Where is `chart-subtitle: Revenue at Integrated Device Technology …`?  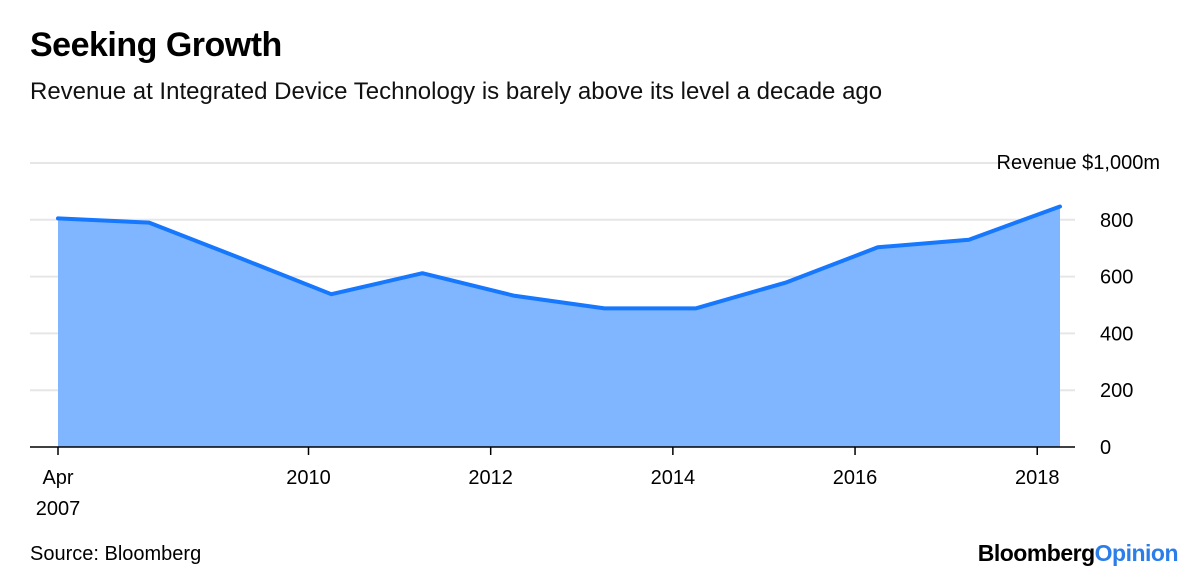
chart-subtitle: Revenue at Integrated Device Technology … is located at coordinates (456, 91).